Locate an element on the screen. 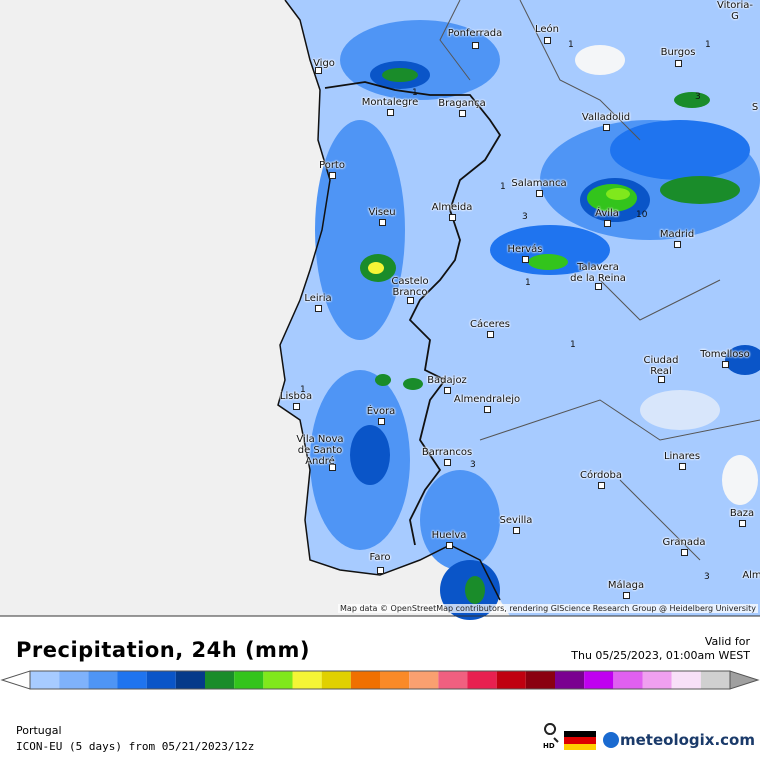 The image size is (760, 760). city-label: Bragança is located at coordinates (462, 103).